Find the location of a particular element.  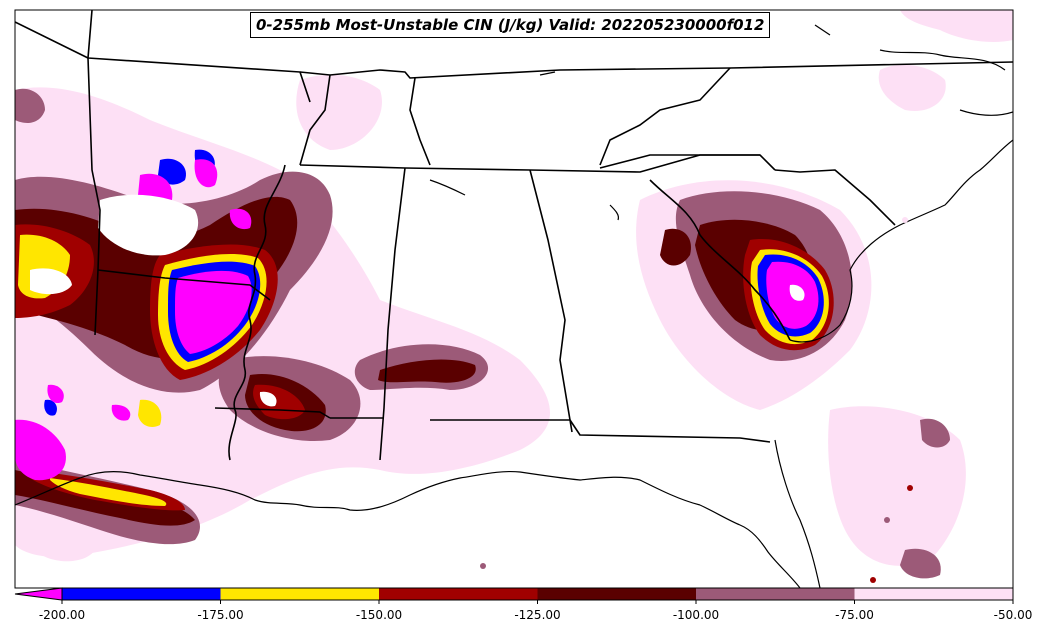

colorbar is located at coordinates (514, 595).